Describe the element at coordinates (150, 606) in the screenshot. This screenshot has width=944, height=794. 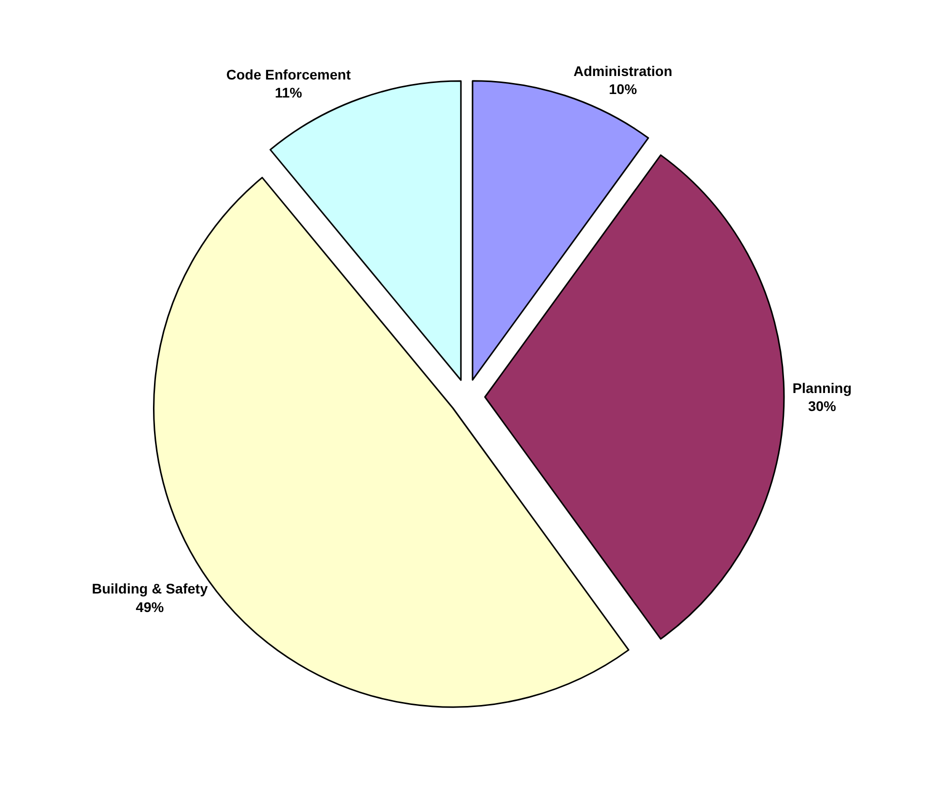
I see `data-label: 49%` at that location.